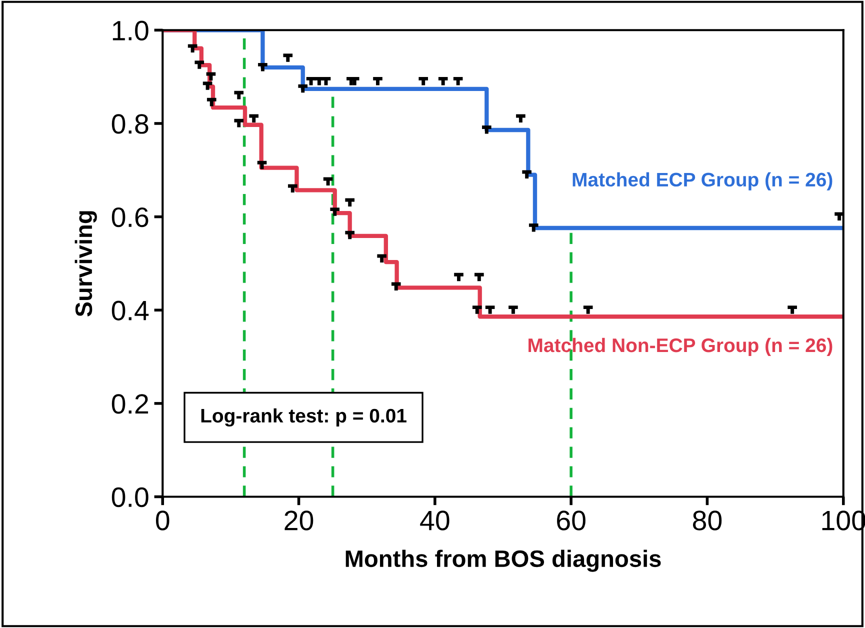 Image resolution: width=865 pixels, height=628 pixels. What do you see at coordinates (571, 520) in the screenshot?
I see `x-tick-label: 60` at bounding box center [571, 520].